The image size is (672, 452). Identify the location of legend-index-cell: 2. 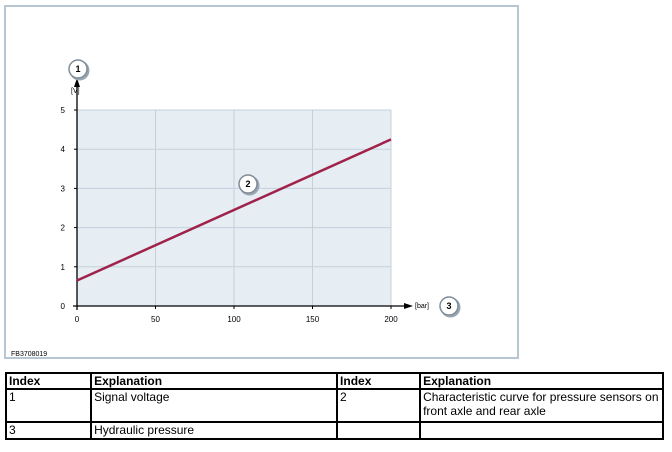
(379, 405).